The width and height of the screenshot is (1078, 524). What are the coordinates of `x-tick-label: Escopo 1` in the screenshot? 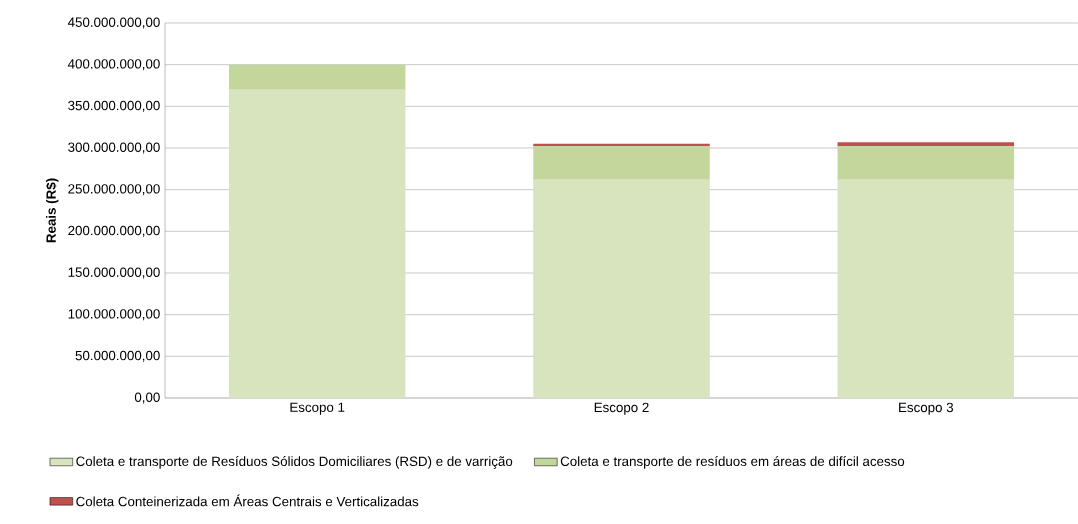 It's located at (317, 408).